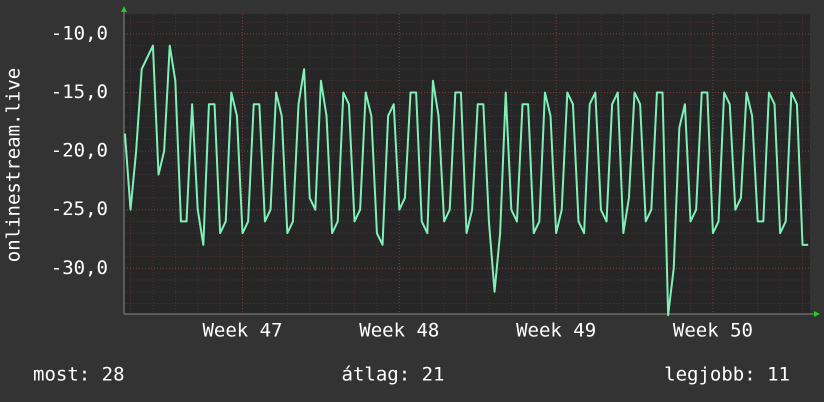  What do you see at coordinates (556, 331) in the screenshot?
I see `x-tick-label: Week 49` at bounding box center [556, 331].